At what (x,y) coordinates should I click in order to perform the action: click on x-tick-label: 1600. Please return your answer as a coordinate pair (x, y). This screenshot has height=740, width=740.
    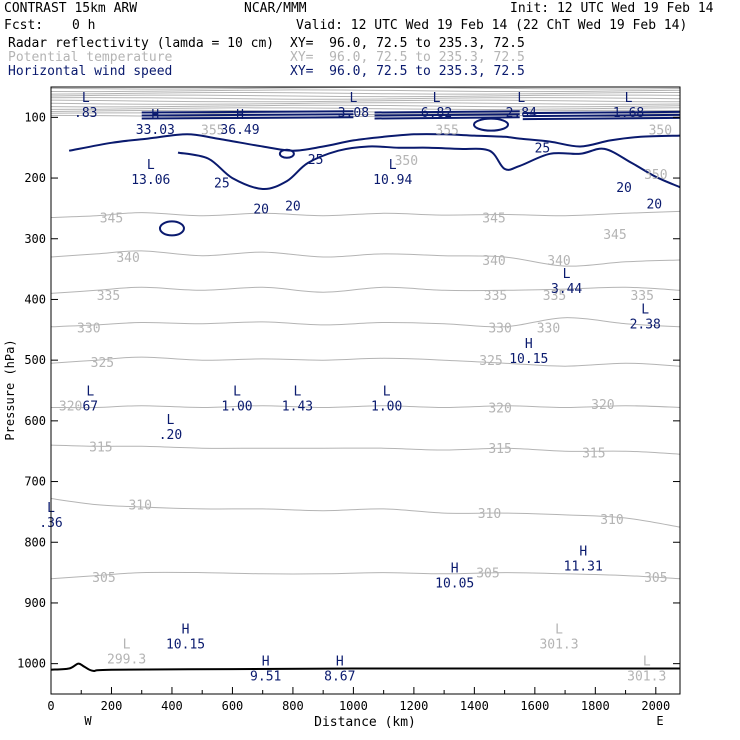
    Looking at the image, I should click on (534, 706).